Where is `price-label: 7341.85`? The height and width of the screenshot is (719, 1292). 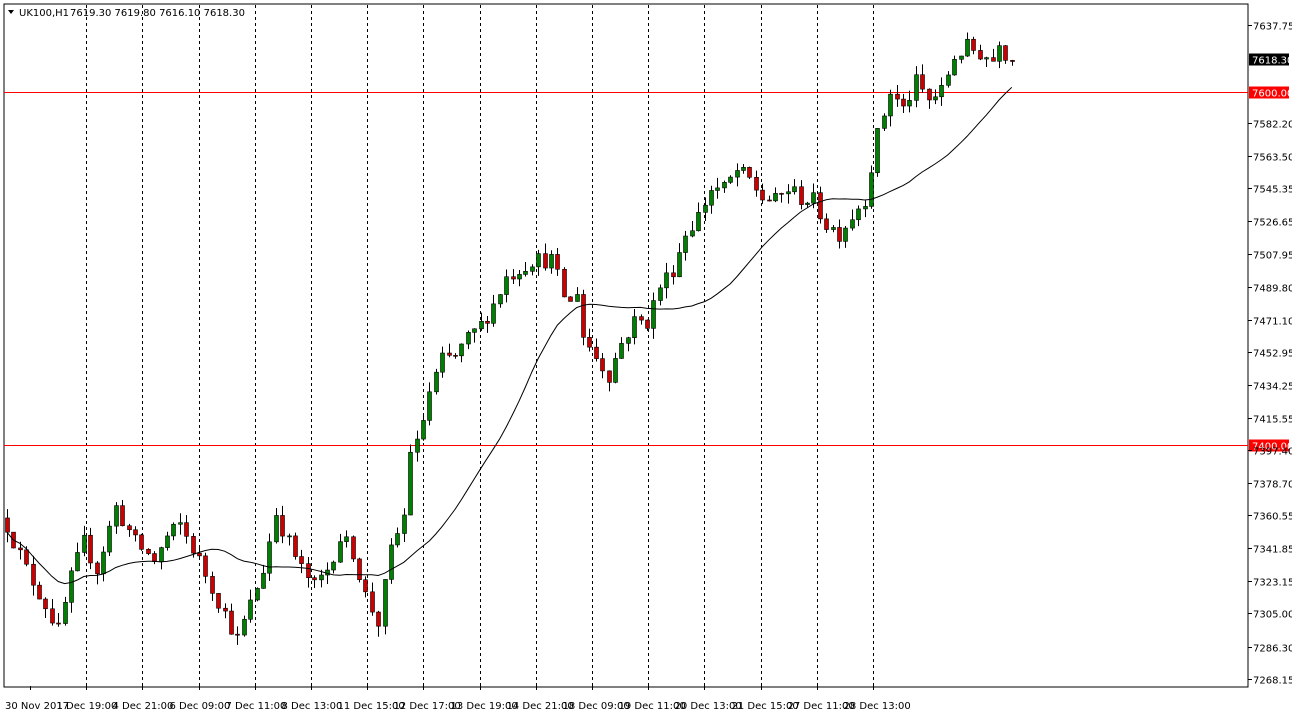 price-label: 7341.85 is located at coordinates (1272, 550).